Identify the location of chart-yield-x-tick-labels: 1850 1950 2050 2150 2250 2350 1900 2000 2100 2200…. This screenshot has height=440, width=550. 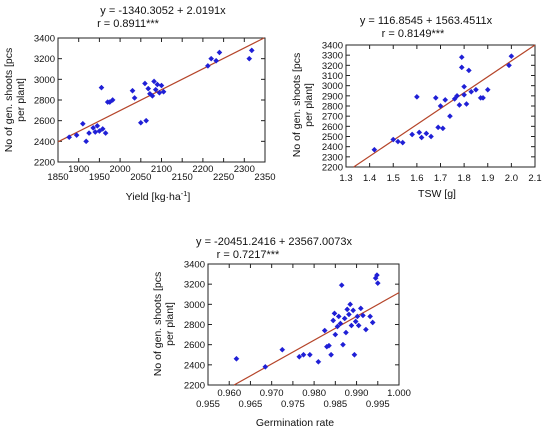
(161, 173).